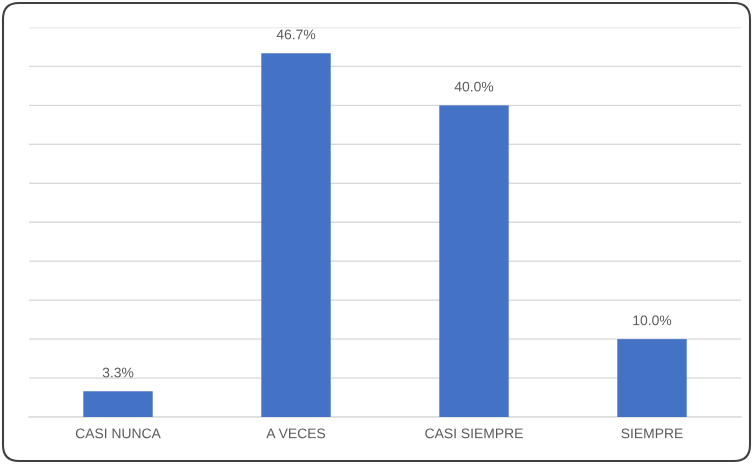  I want to click on x-tick-label: CASI NUNCA, so click(118, 433).